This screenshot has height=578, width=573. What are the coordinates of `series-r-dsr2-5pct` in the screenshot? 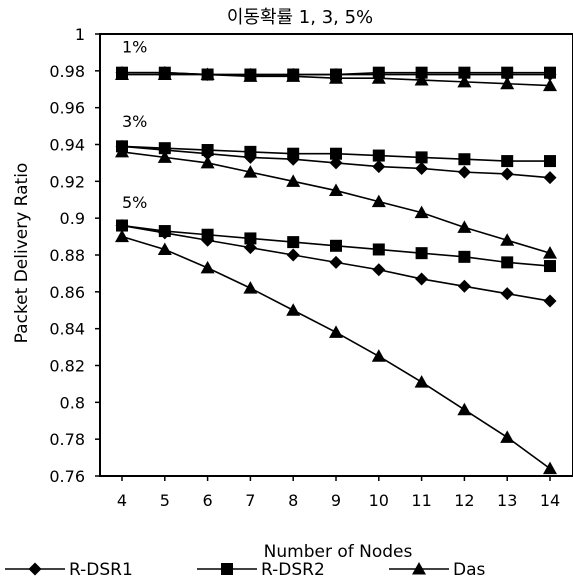 It's located at (336, 246).